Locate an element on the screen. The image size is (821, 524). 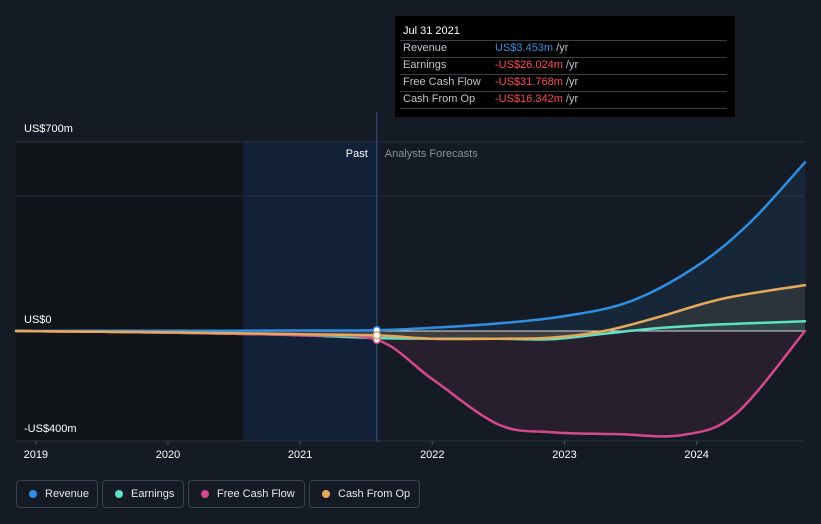
past-region-highlight is located at coordinates (310, 291).